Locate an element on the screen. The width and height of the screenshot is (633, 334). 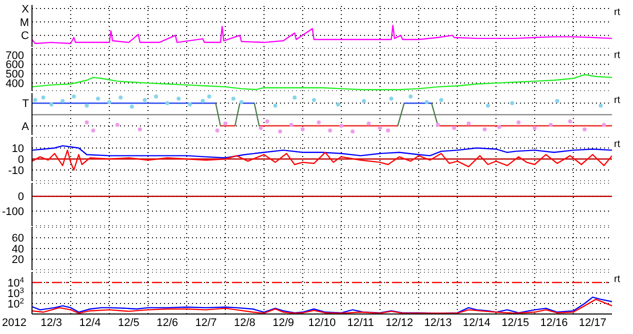
x-tick-label: 12/16 is located at coordinates (554, 322).